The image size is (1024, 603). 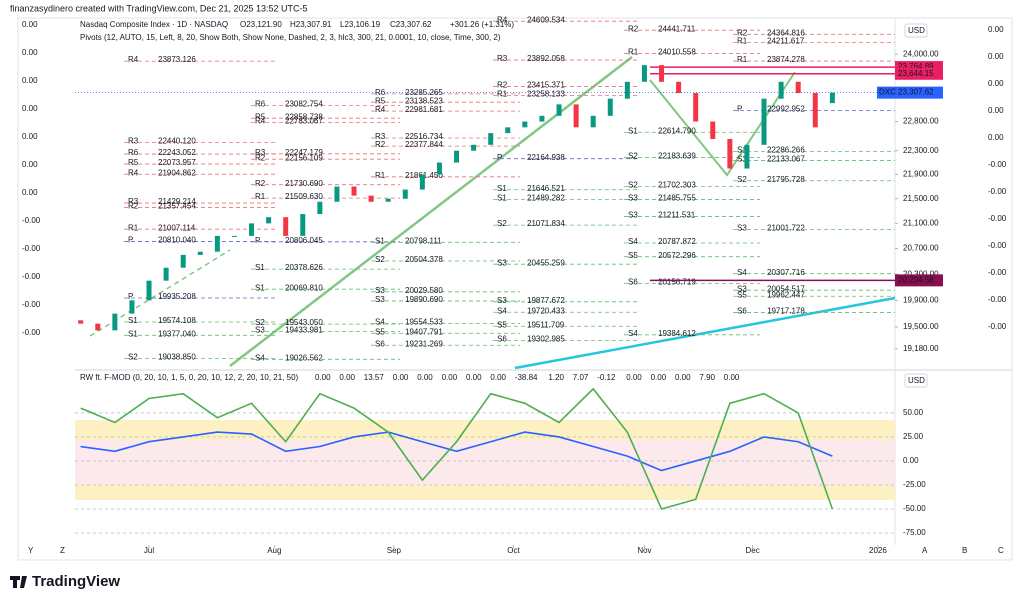 What do you see at coordinates (996, 29) in the screenshot?
I see `right-scale-label: 0.00` at bounding box center [996, 29].